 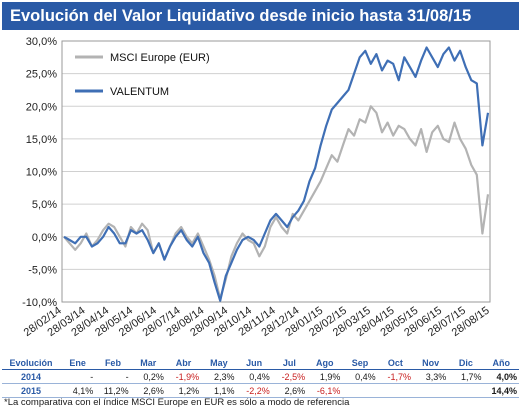 I want to click on table-header-cell: Jun, so click(x=254, y=363).